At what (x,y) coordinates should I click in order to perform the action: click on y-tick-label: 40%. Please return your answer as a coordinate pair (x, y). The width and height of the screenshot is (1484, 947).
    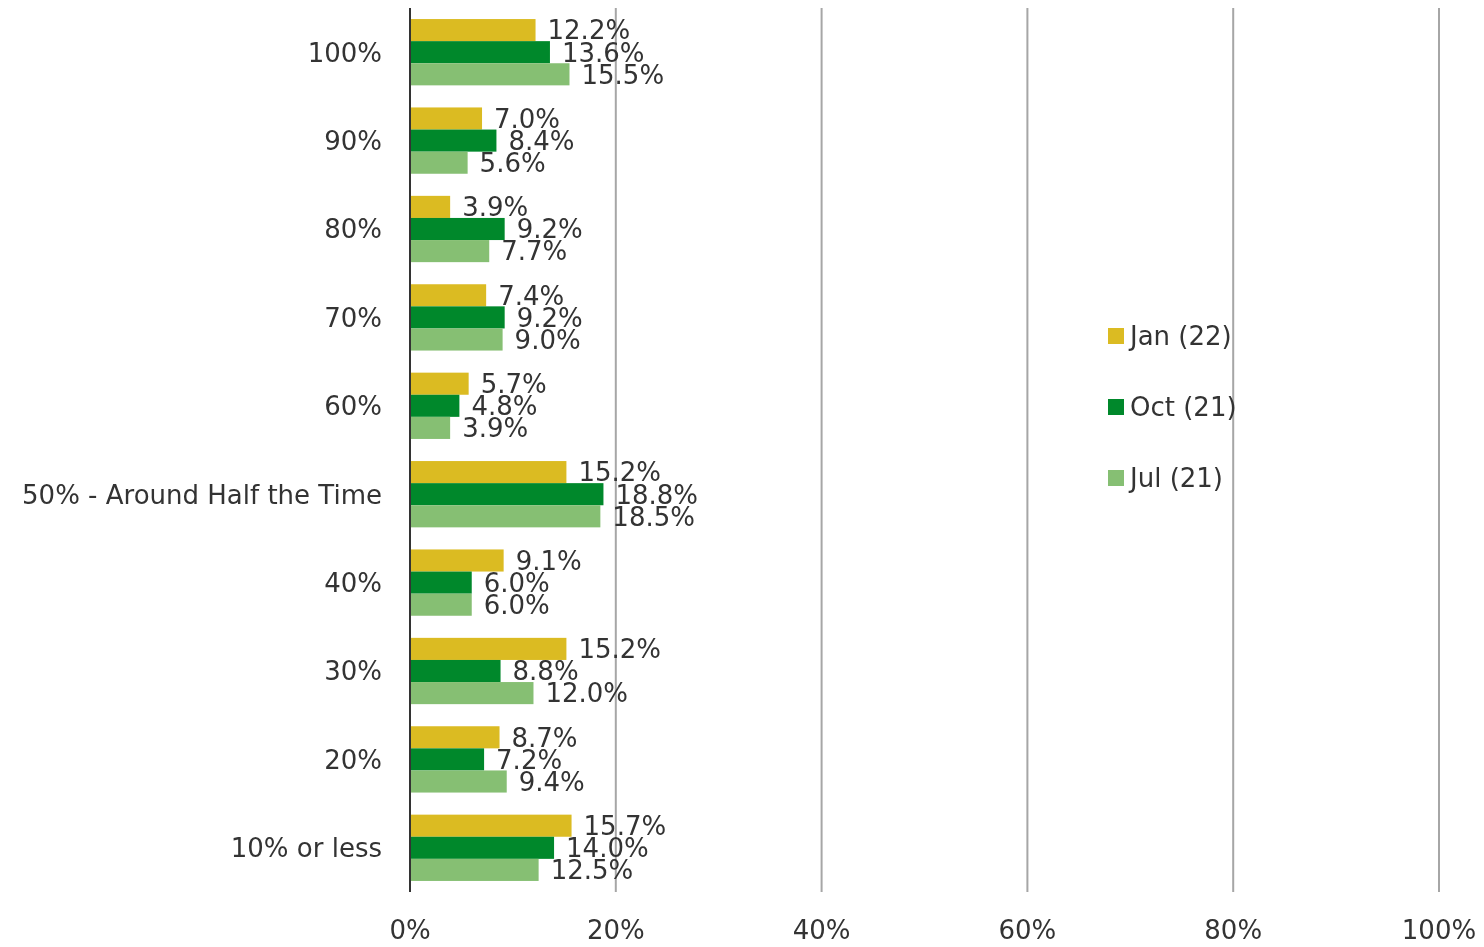
    Looking at the image, I should click on (353, 582).